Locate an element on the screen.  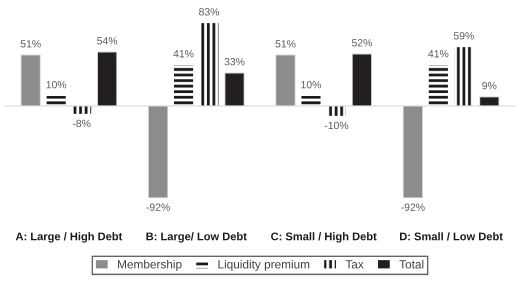
data-label: 59% is located at coordinates (464, 36).